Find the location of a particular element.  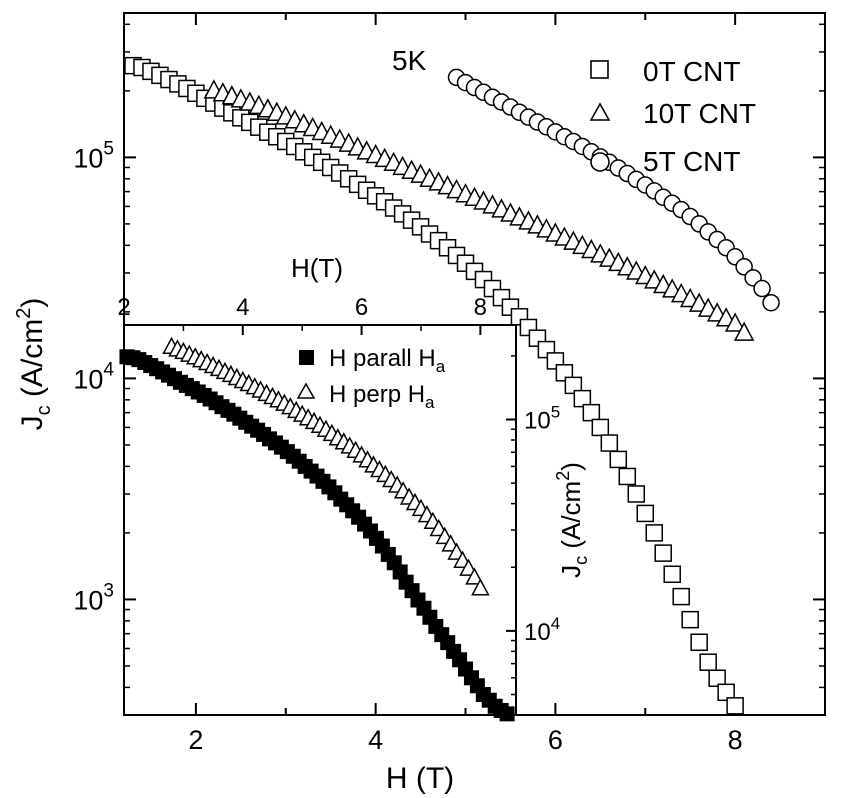

inset-legend-entry-perp: H perp Ha is located at coordinates (365, 396).